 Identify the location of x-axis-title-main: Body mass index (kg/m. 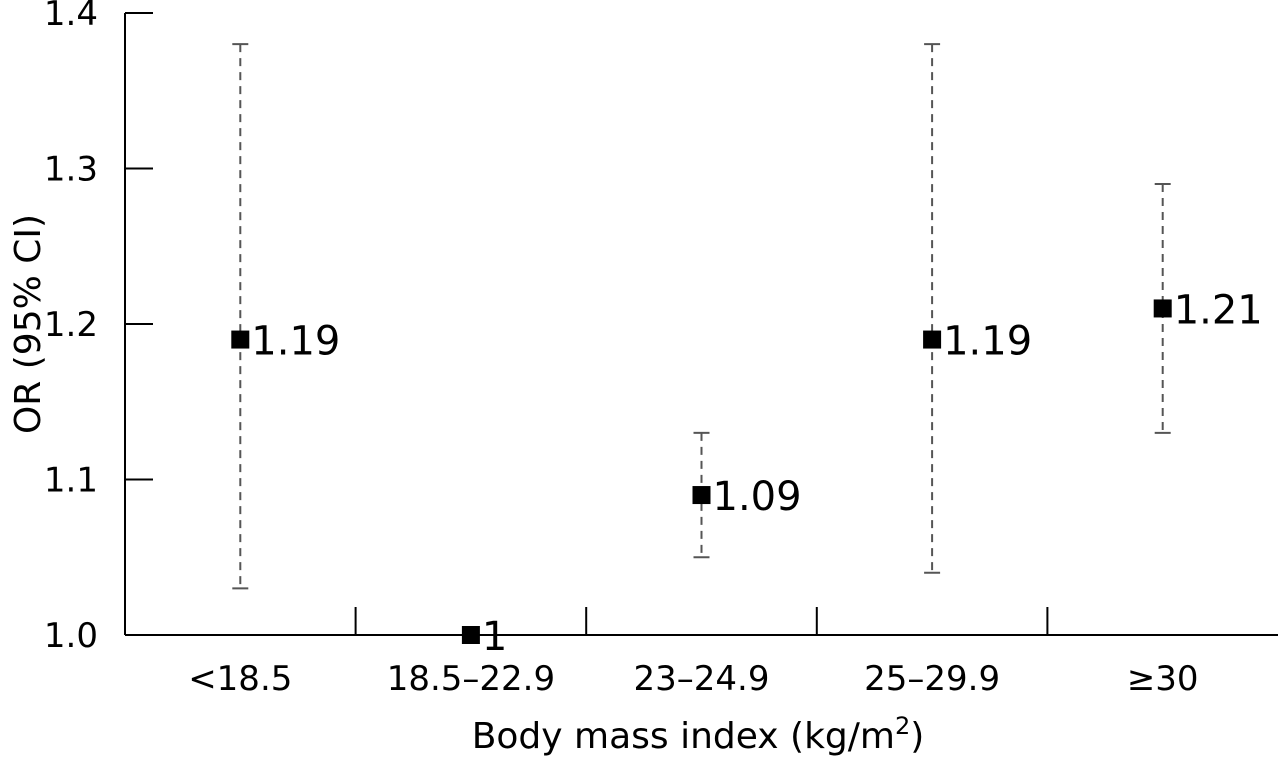
(683, 736).